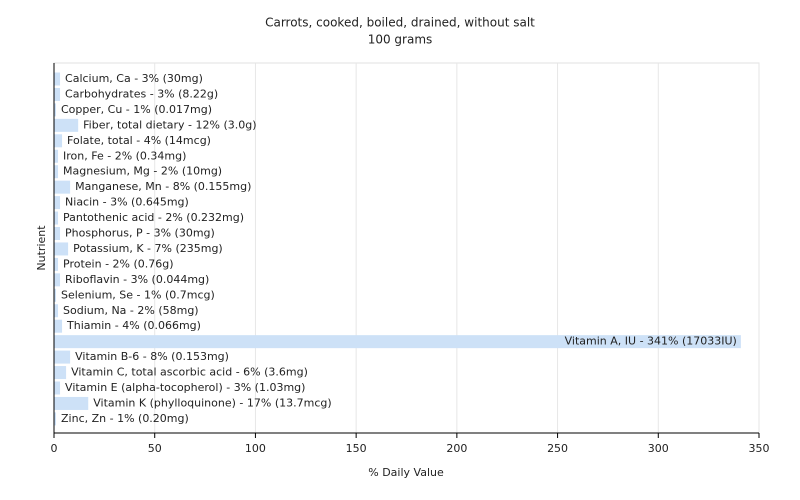 This screenshot has width=800, height=500. I want to click on data-label: Iron, Fe - 2% (0.34mg), so click(124, 155).